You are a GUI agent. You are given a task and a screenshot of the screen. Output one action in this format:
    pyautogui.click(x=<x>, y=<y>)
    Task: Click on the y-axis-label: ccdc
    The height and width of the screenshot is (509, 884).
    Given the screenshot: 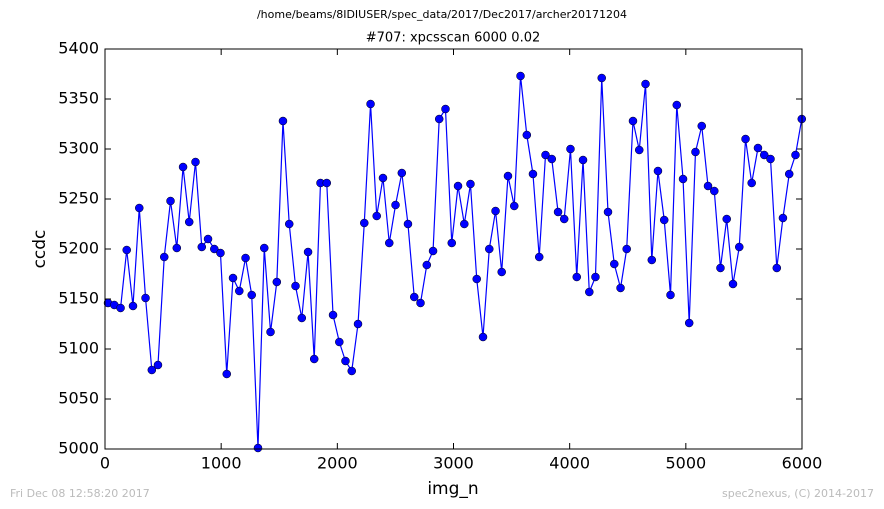 What is the action you would take?
    pyautogui.click(x=40, y=249)
    